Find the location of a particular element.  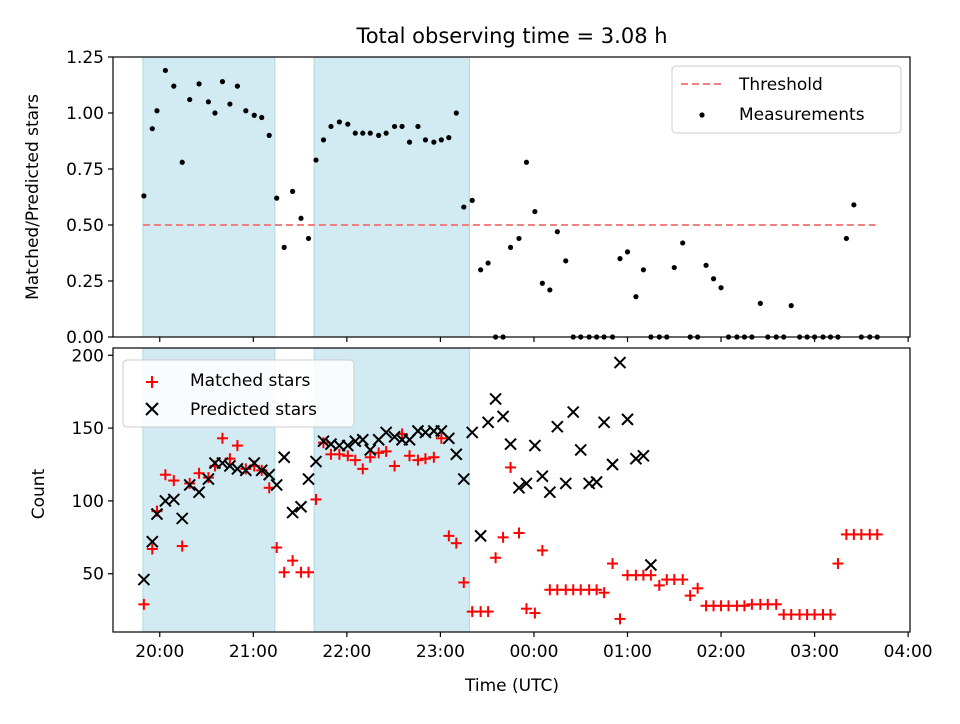

bottom-y-tick-label: 50 is located at coordinates (93, 575).